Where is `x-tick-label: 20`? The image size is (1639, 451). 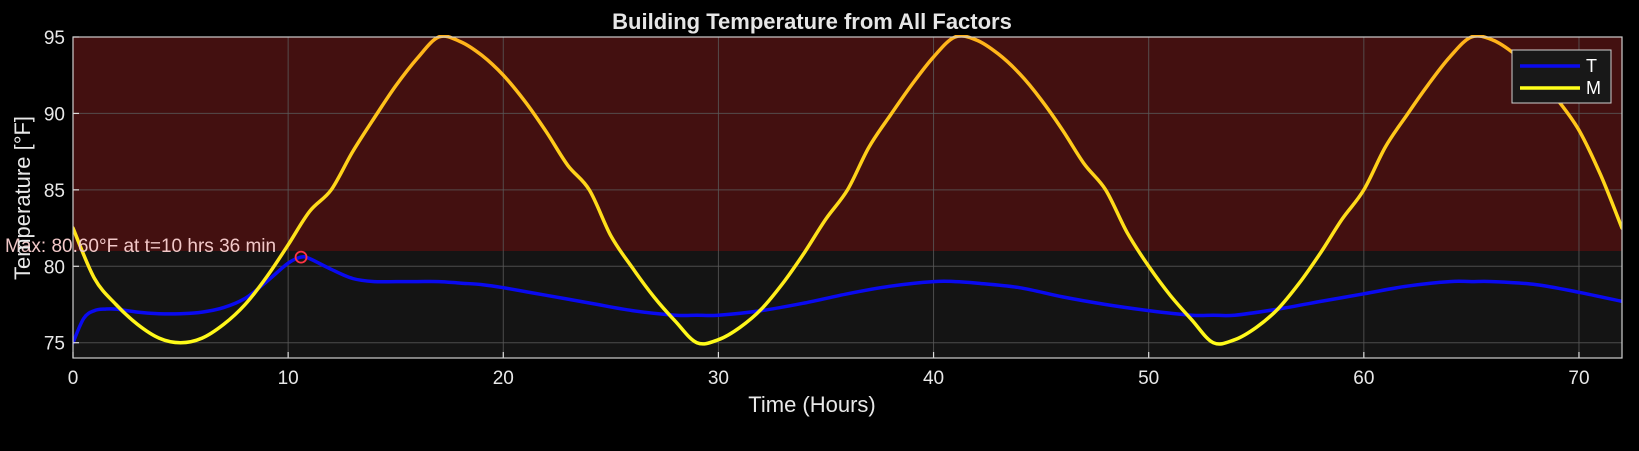 x-tick-label: 20 is located at coordinates (503, 378).